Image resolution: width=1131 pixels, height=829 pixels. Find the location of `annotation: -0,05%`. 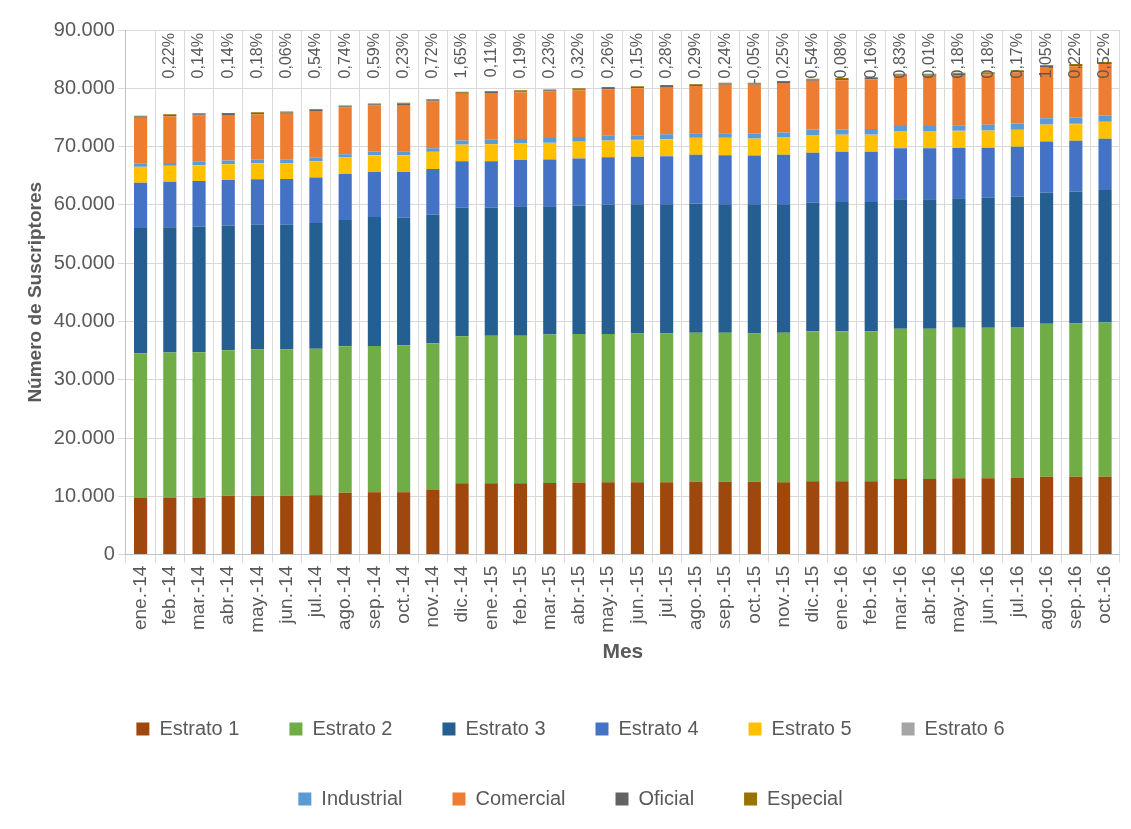

annotation: -0,05% is located at coordinates (753, 58).